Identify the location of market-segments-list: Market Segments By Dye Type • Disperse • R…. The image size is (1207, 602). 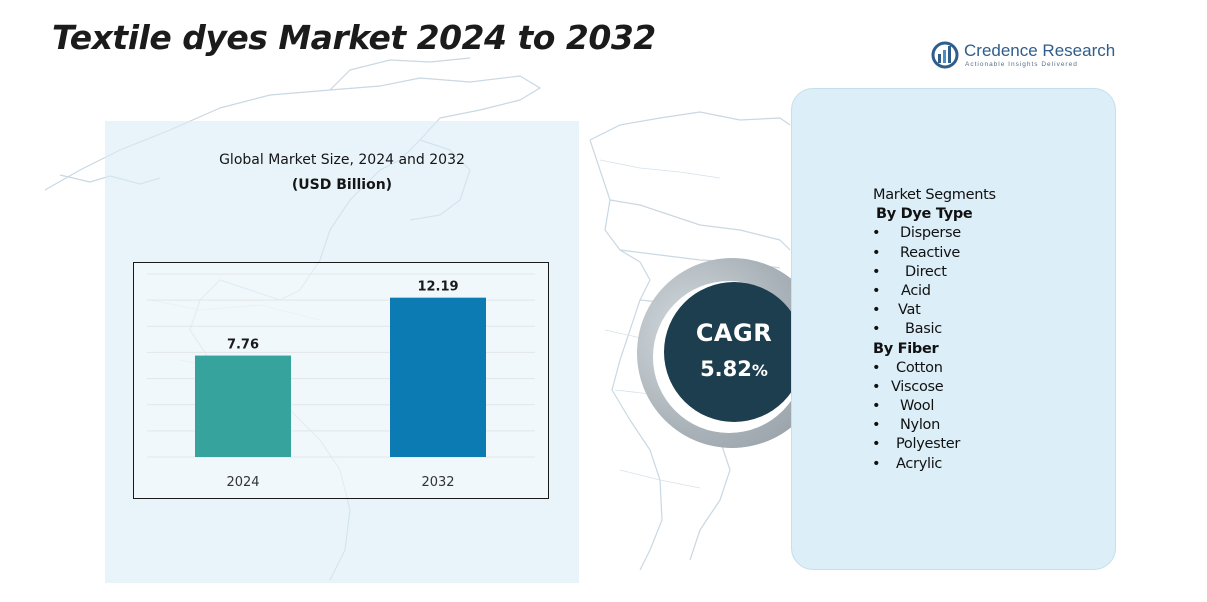
(933, 330).